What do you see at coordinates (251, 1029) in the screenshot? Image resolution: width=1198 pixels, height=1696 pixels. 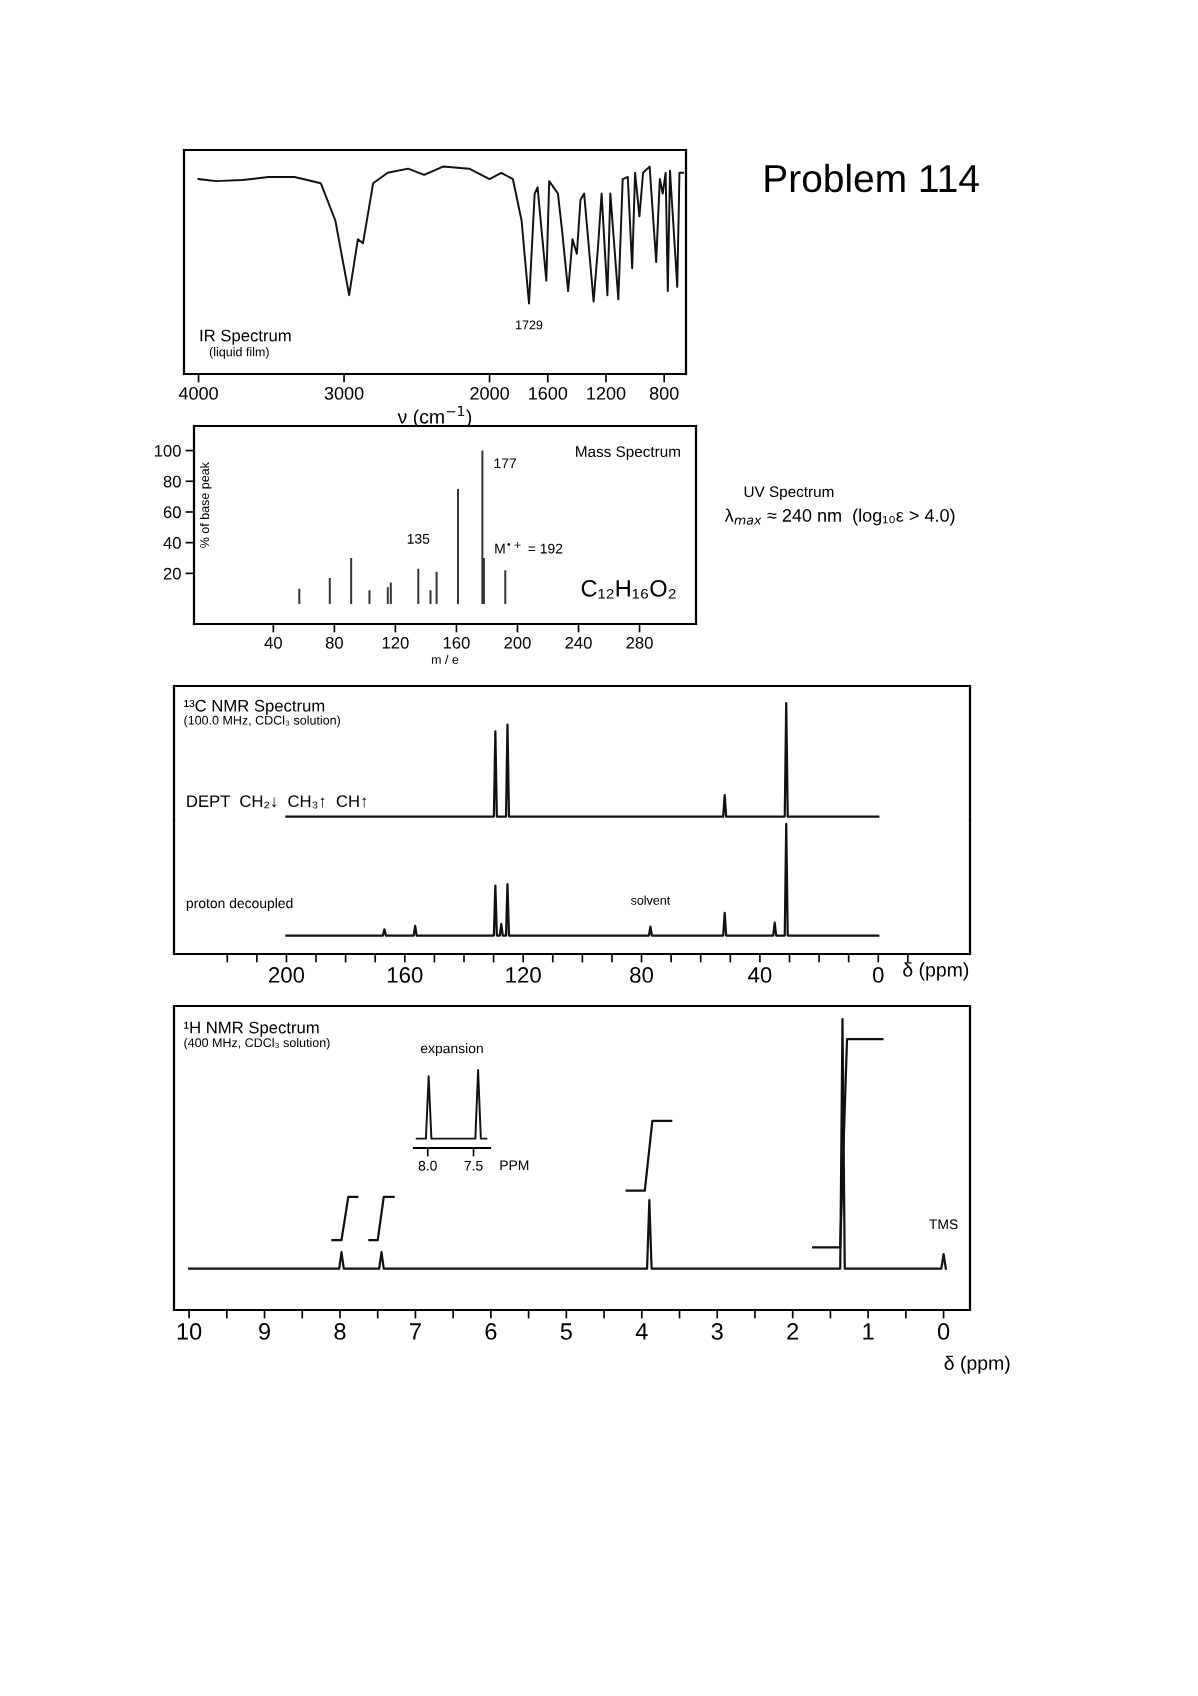 I see `chart-title: ¹H NMR Spectrum` at bounding box center [251, 1029].